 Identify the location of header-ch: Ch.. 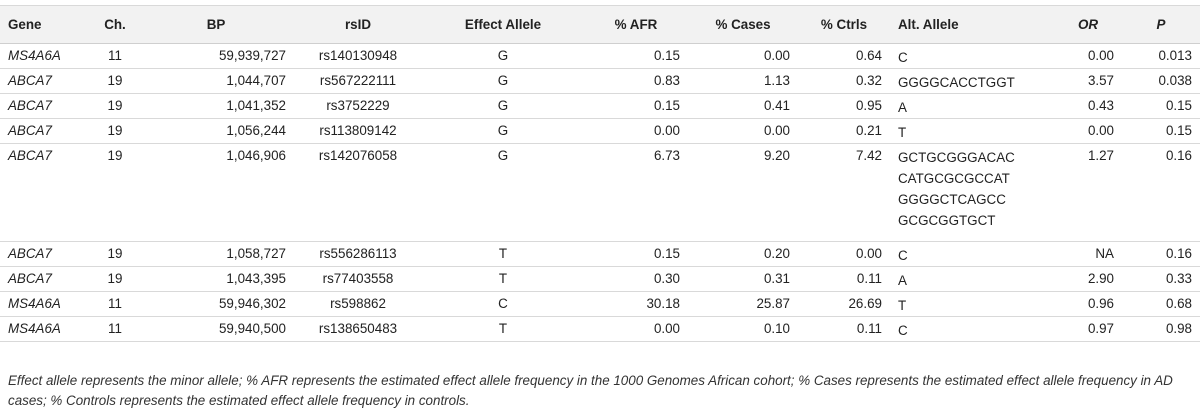
(115, 24).